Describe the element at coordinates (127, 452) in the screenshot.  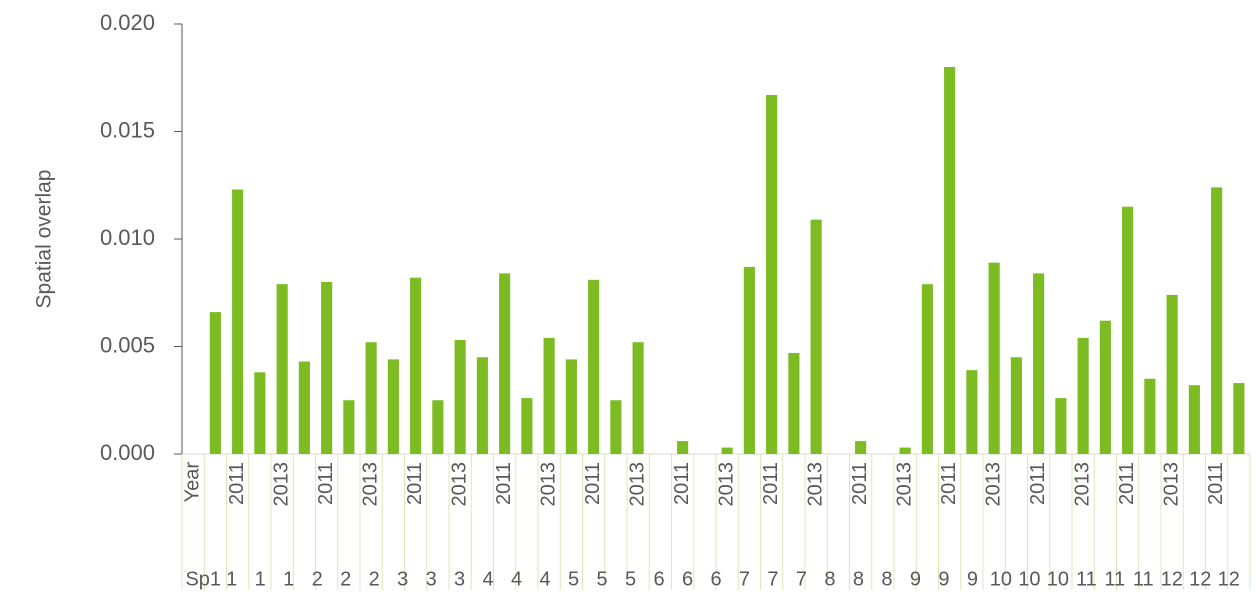
I see `y-tick-label: 0.000` at that location.